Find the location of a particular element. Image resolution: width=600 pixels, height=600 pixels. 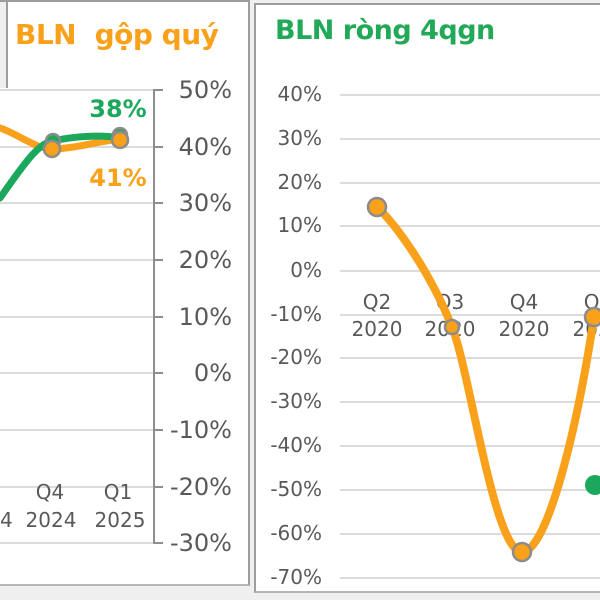

sheet-corner-strip is located at coordinates (3, 45).